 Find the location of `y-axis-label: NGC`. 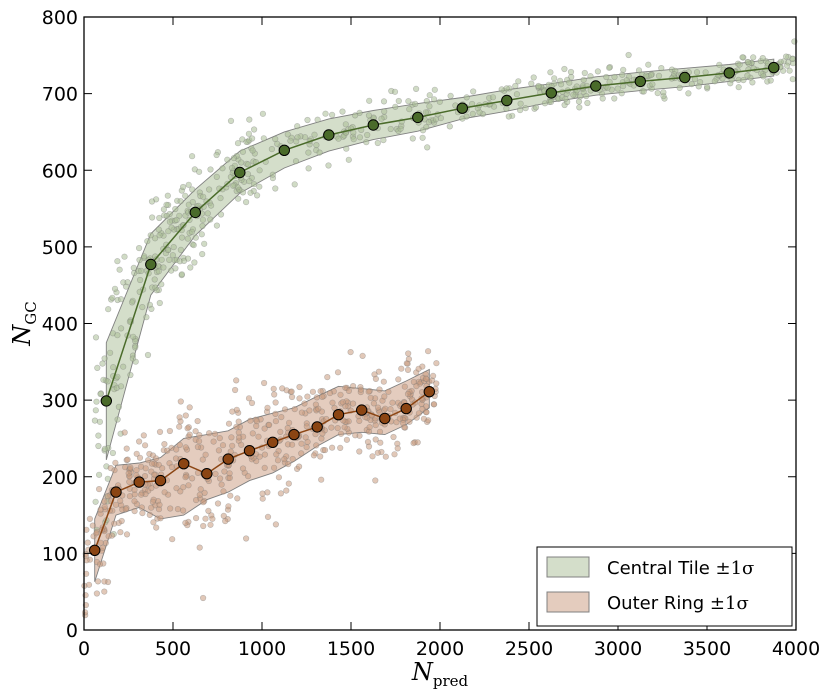

y-axis-label: NGC is located at coordinates (24, 323).